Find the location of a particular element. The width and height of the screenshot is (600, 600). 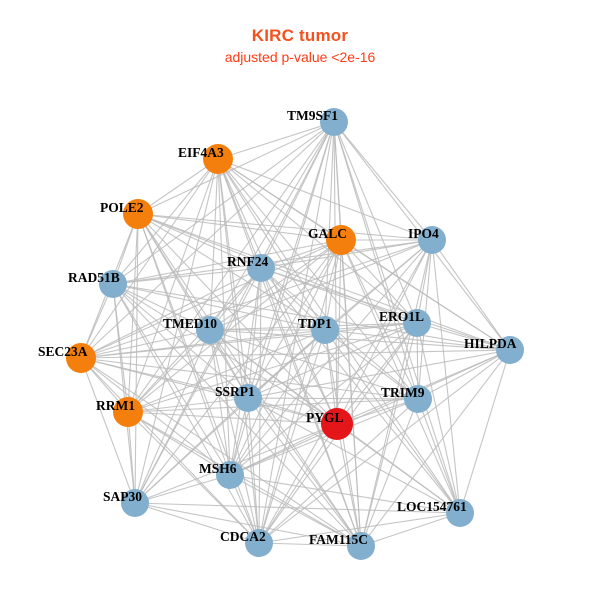

graph-node-galc is located at coordinates (341, 240).